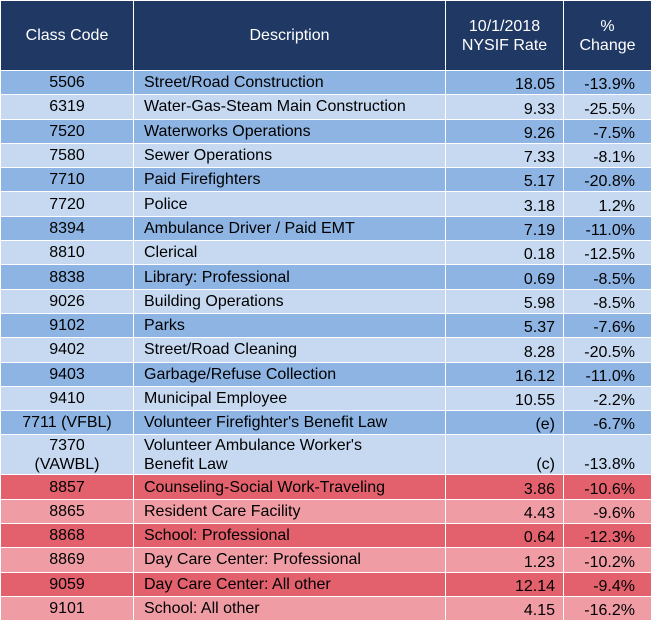 This screenshot has width=651, height=632. Describe the element at coordinates (289, 155) in the screenshot. I see `description: Sewer Operations` at that location.